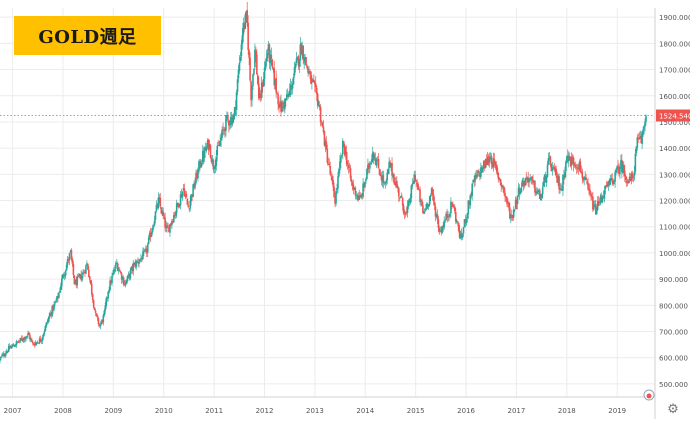 This screenshot has height=423, width=690. What do you see at coordinates (214, 411) in the screenshot?
I see `x-tick-label: 2011` at bounding box center [214, 411].